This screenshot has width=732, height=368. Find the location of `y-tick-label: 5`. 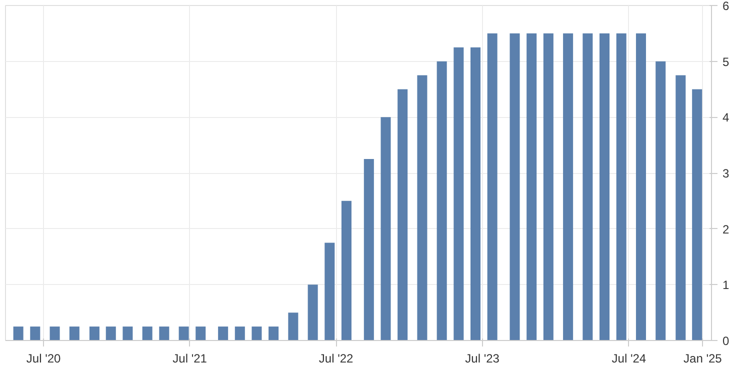

y-tick-label: 5 is located at coordinates (726, 61).